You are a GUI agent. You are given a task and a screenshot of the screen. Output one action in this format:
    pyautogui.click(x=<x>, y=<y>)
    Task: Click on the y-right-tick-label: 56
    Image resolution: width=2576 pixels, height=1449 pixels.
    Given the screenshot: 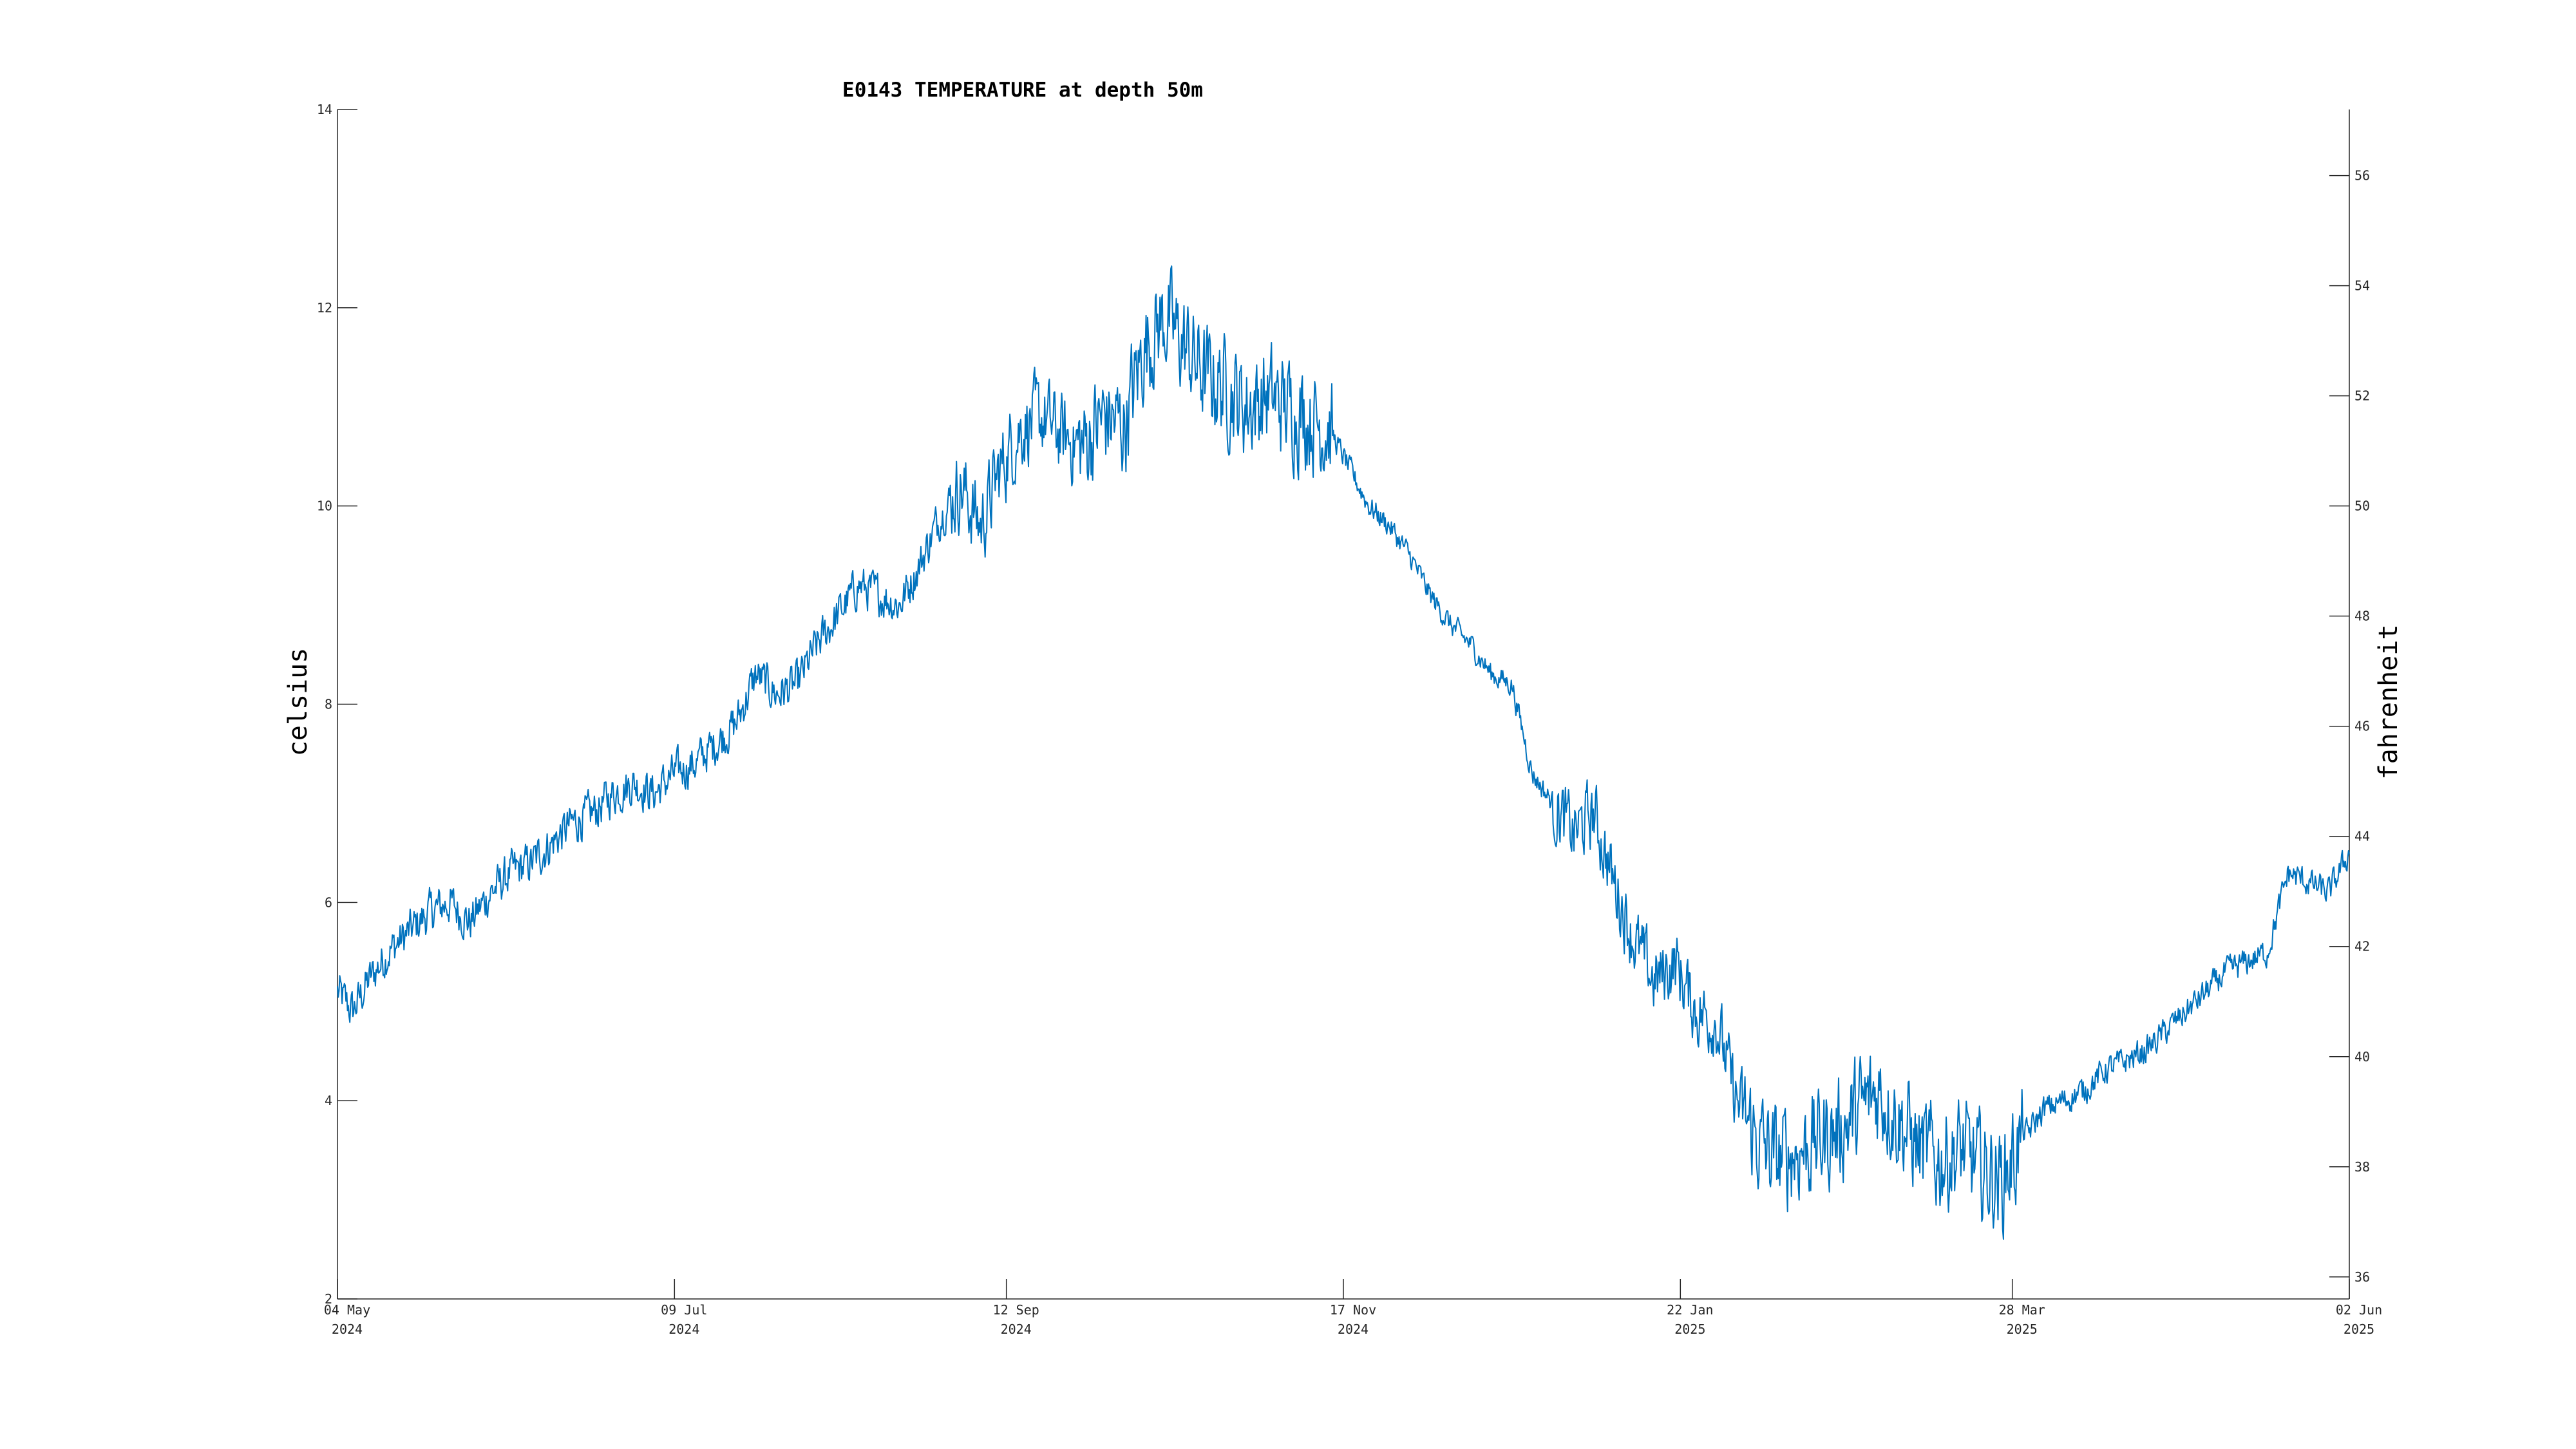 What is the action you would take?
    pyautogui.click(x=2362, y=176)
    